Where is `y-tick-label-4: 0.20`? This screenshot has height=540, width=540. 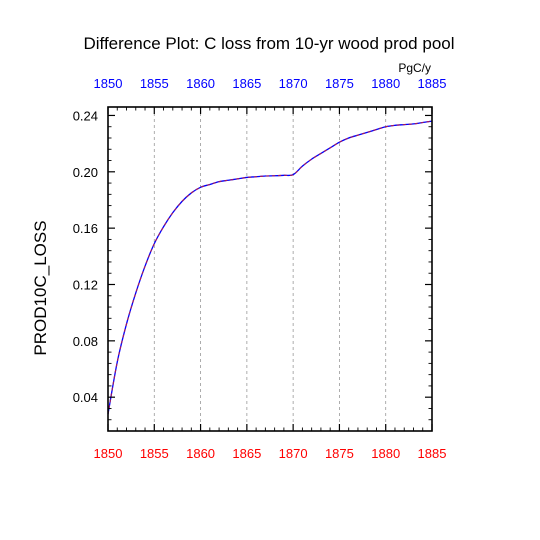 y-tick-label-4: 0.20 is located at coordinates (85, 172).